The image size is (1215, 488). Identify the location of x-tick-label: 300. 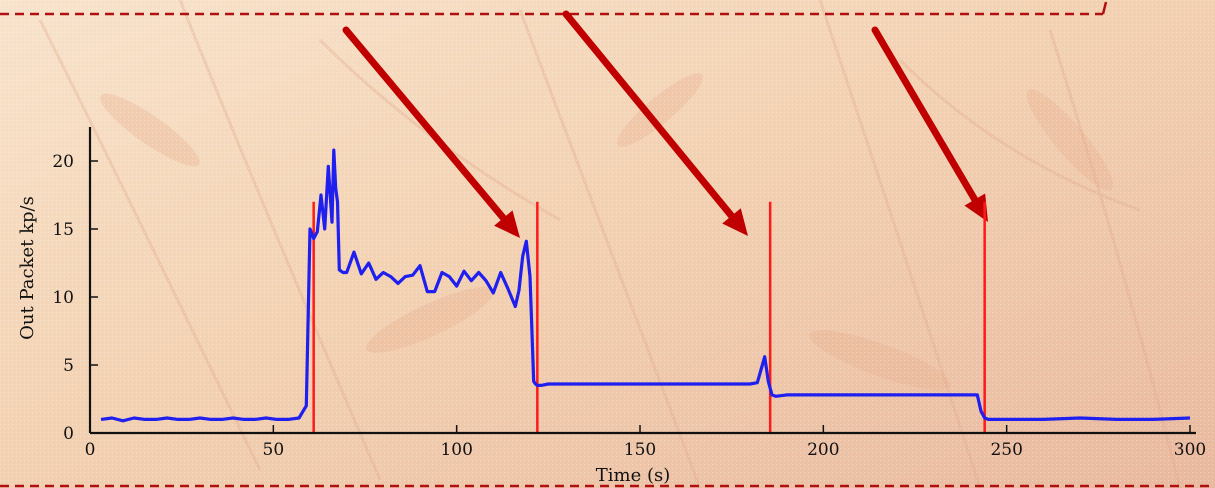
(1190, 450).